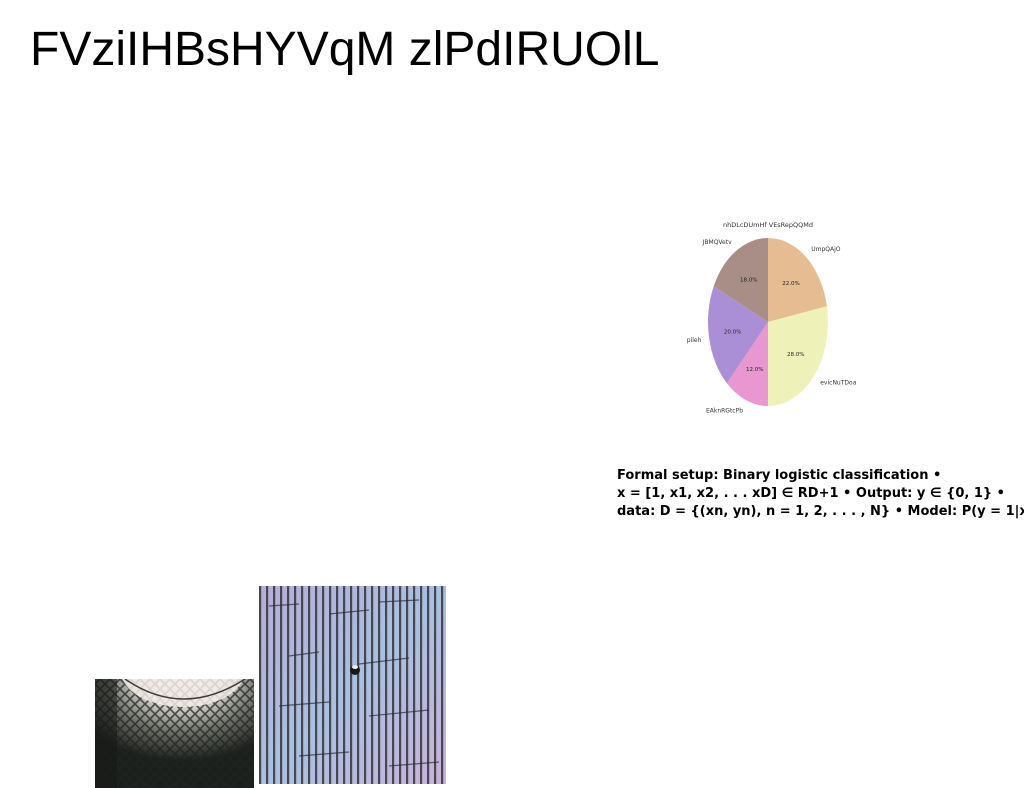  Describe the element at coordinates (838, 383) in the screenshot. I see `pie-slice-label: evicNuTDoa` at that location.